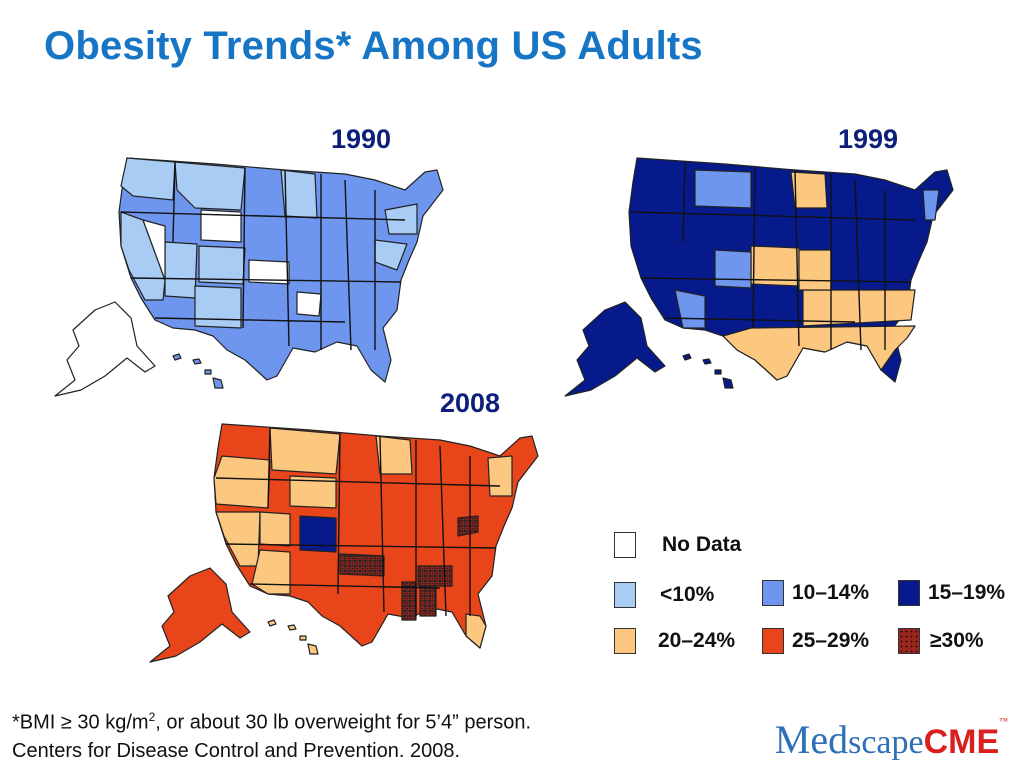  Describe the element at coordinates (373, 46) in the screenshot. I see `slide-title: Obesity Trends* Among US Adults` at that location.